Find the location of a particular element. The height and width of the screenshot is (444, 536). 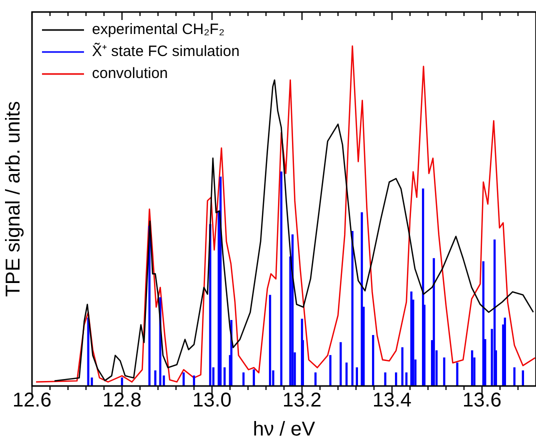

legend-label: X̃⁺ state FC simulation is located at coordinates (166, 51).